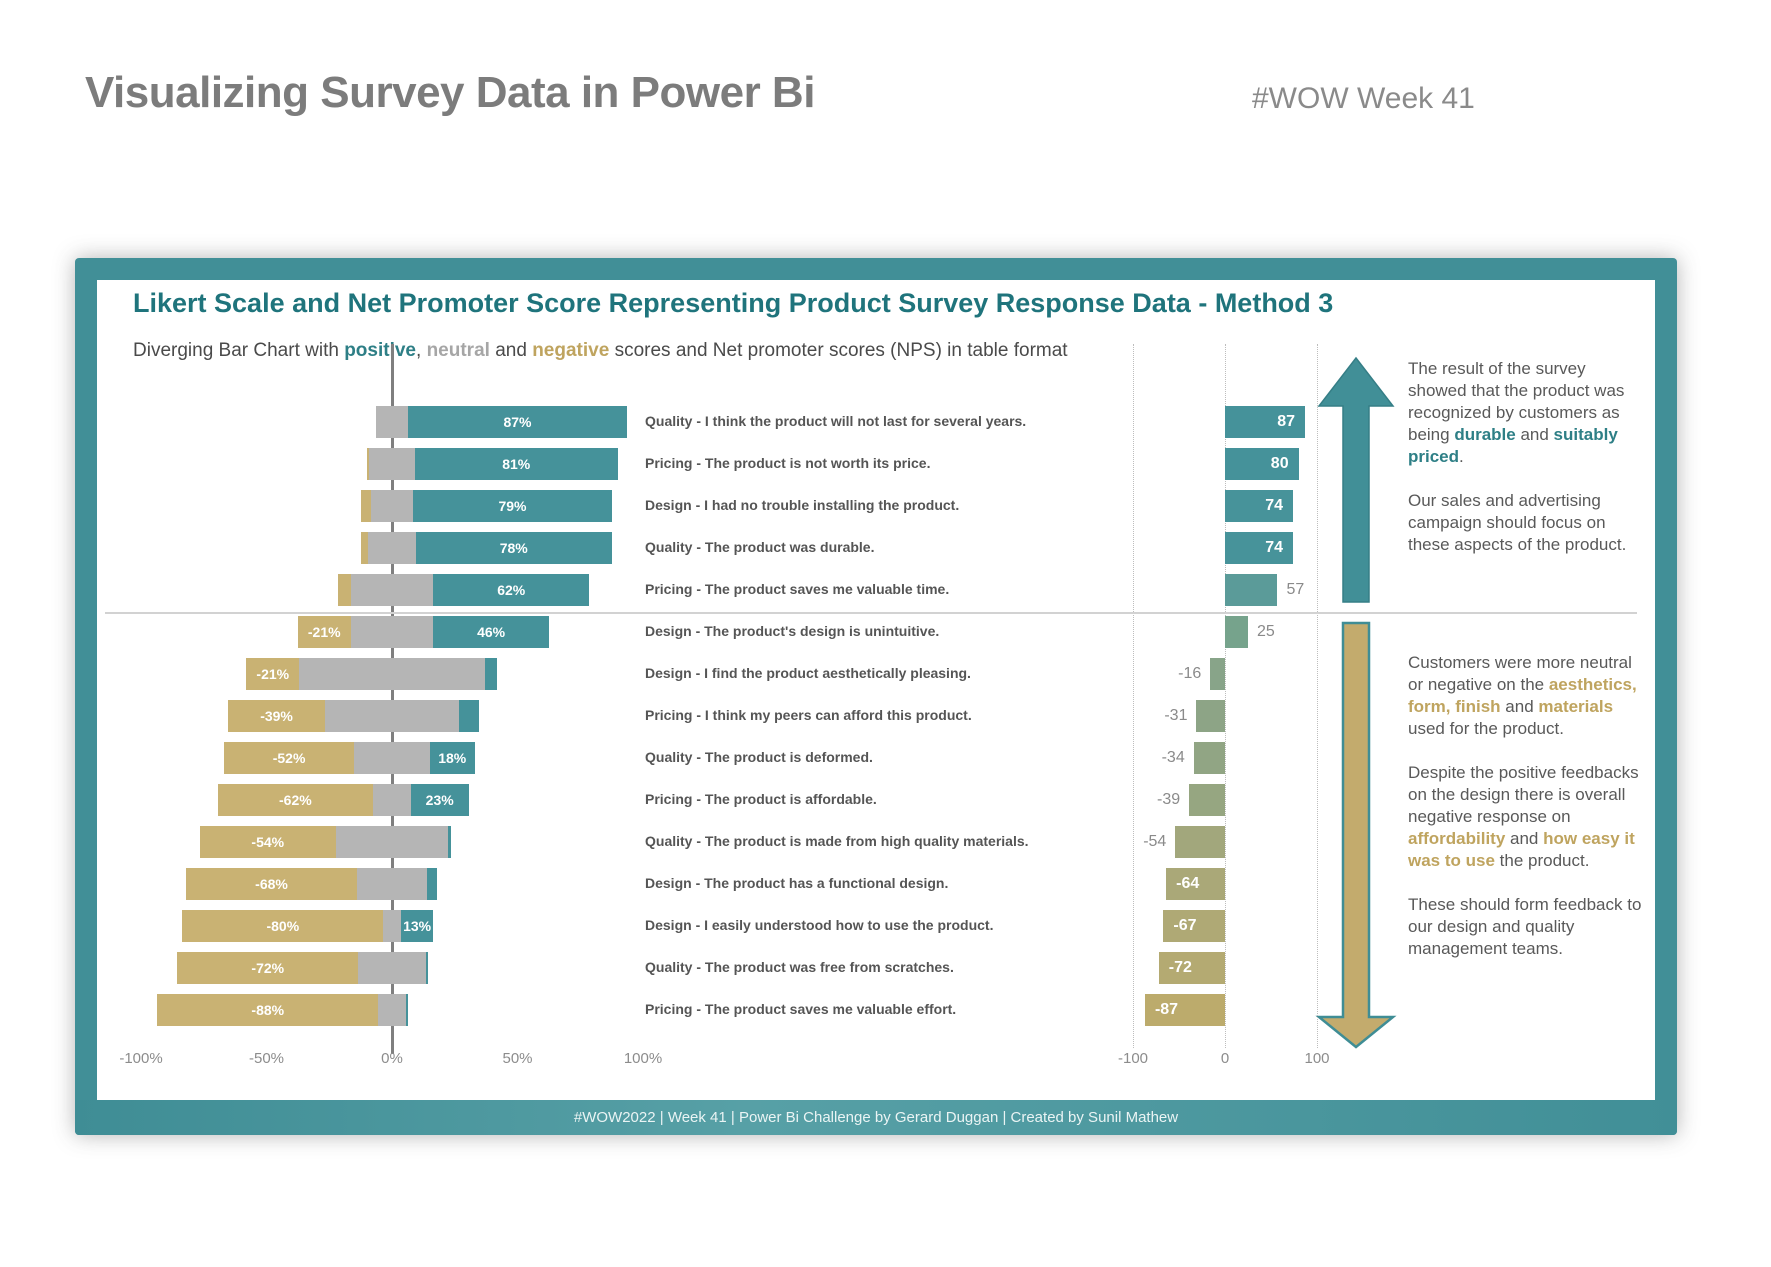 Image resolution: width=1771 pixels, height=1267 pixels. Describe the element at coordinates (1265, 422) in the screenshot. I see `nps-bar: 87` at that location.